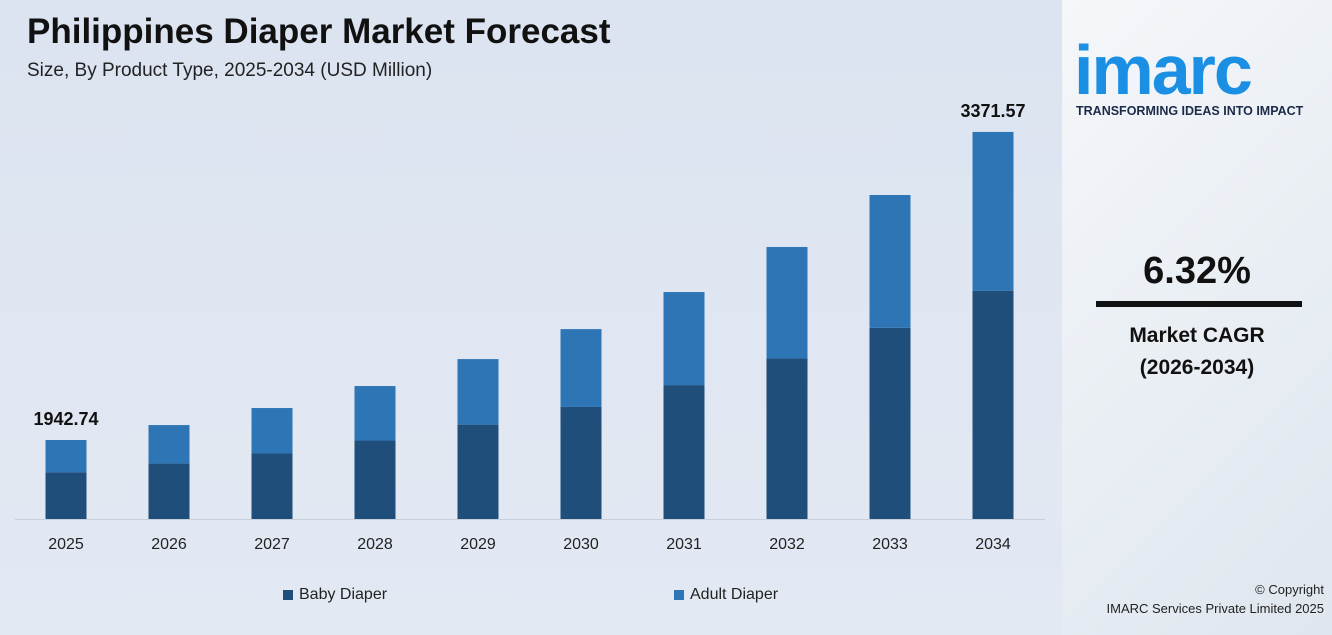 This screenshot has height=635, width=1332. What do you see at coordinates (787, 544) in the screenshot?
I see `x-tick-label: 2032` at bounding box center [787, 544].